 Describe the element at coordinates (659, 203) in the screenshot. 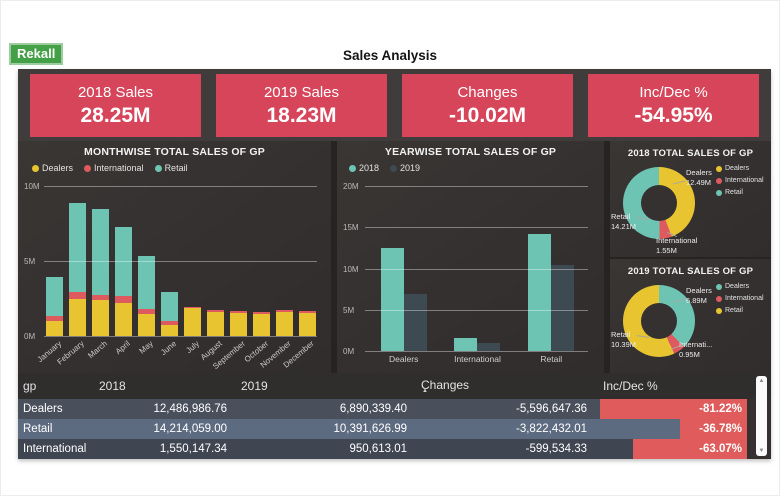

I see `donut-2018-chart` at that location.